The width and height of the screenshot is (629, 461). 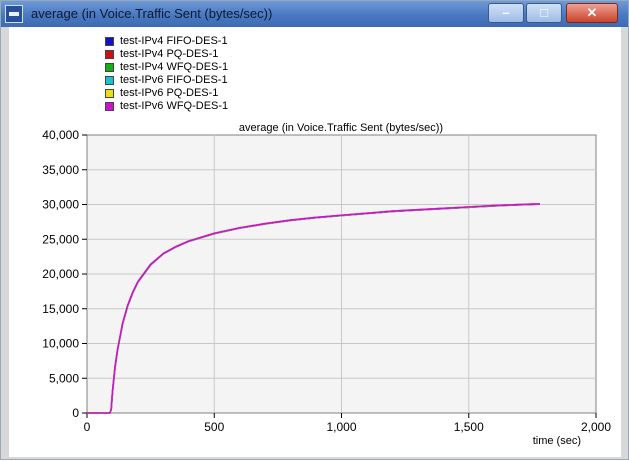 What do you see at coordinates (60, 239) in the screenshot?
I see `y-tick-label: 25,000` at bounding box center [60, 239].